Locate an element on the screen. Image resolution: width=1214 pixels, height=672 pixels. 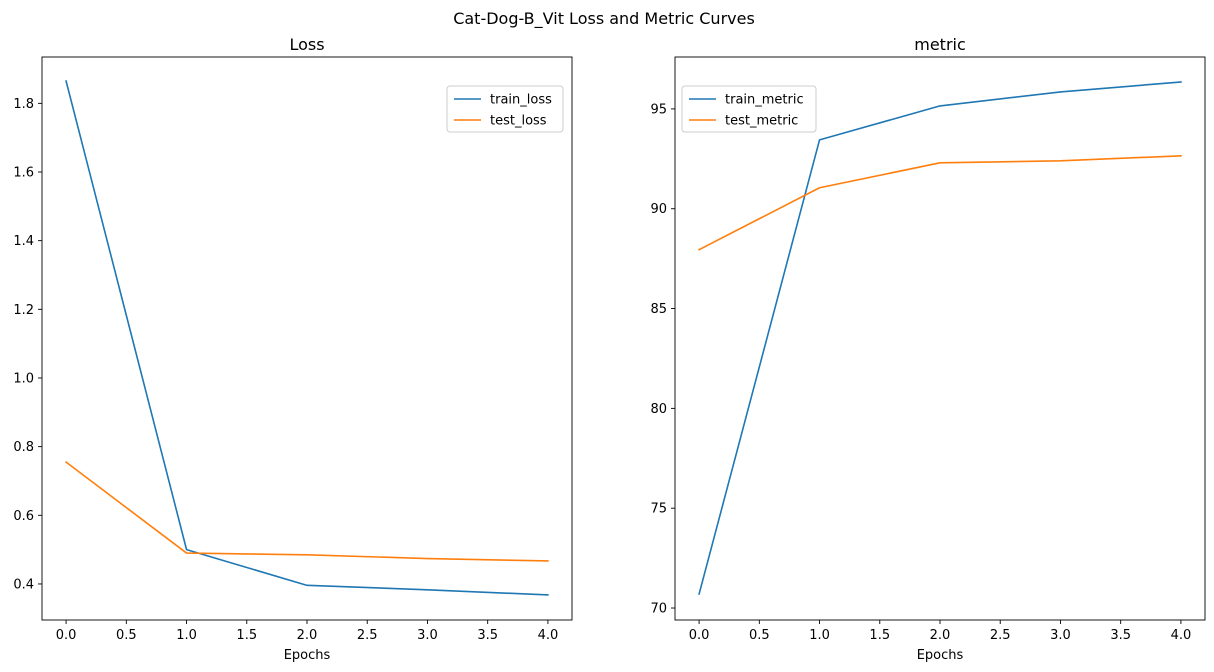
y-tick-label: 70 is located at coordinates (658, 609).